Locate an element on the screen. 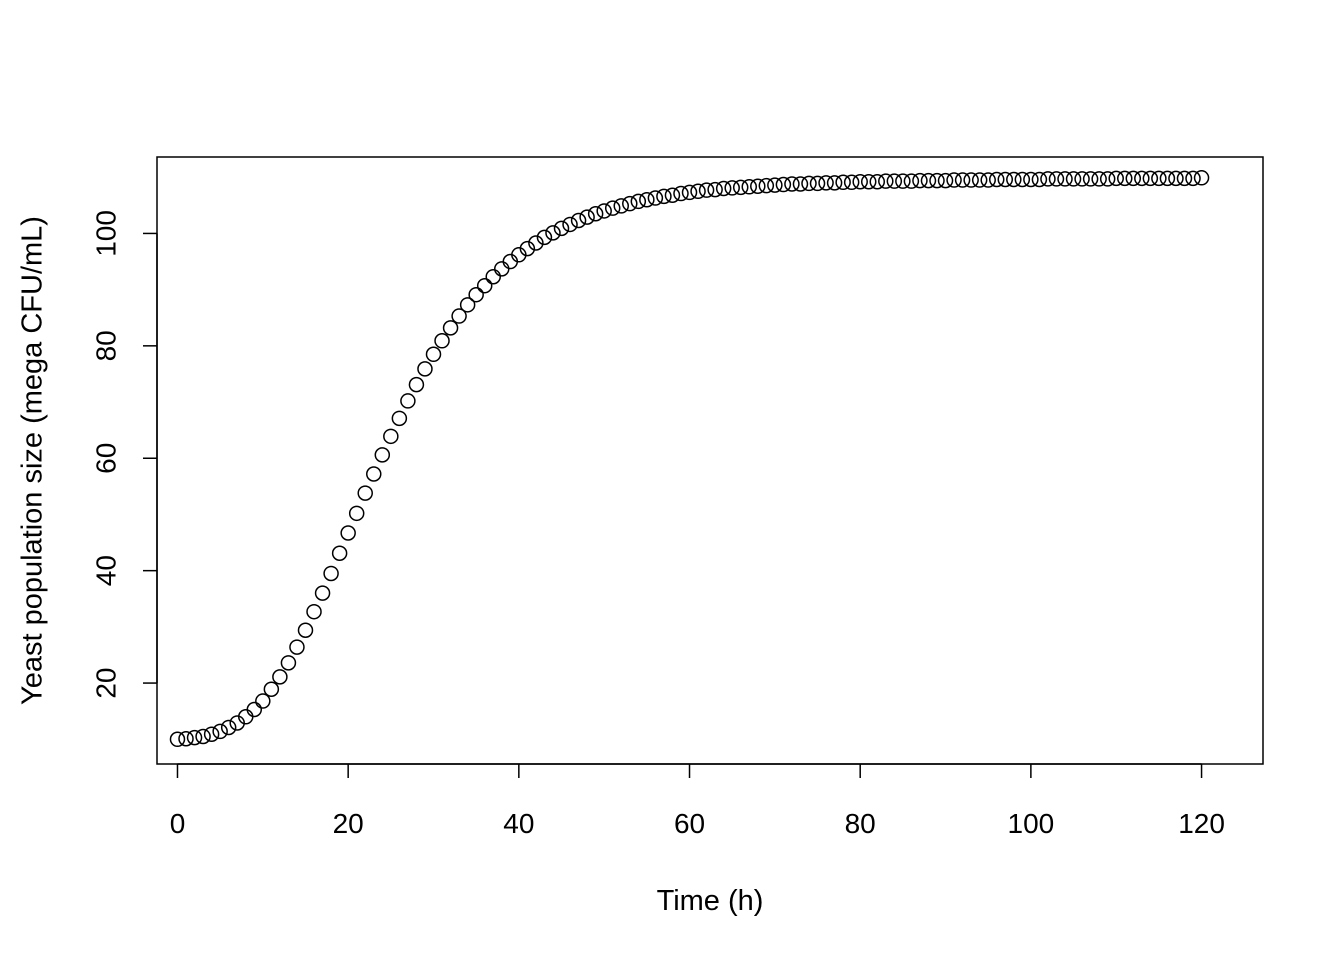  x-tick-label: 80 is located at coordinates (860, 823).